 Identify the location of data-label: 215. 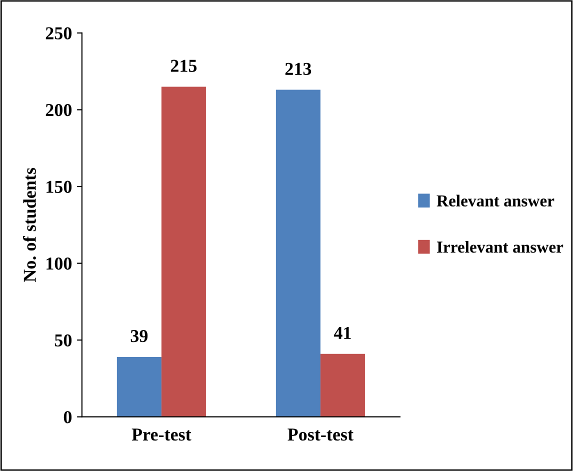
(183, 66).